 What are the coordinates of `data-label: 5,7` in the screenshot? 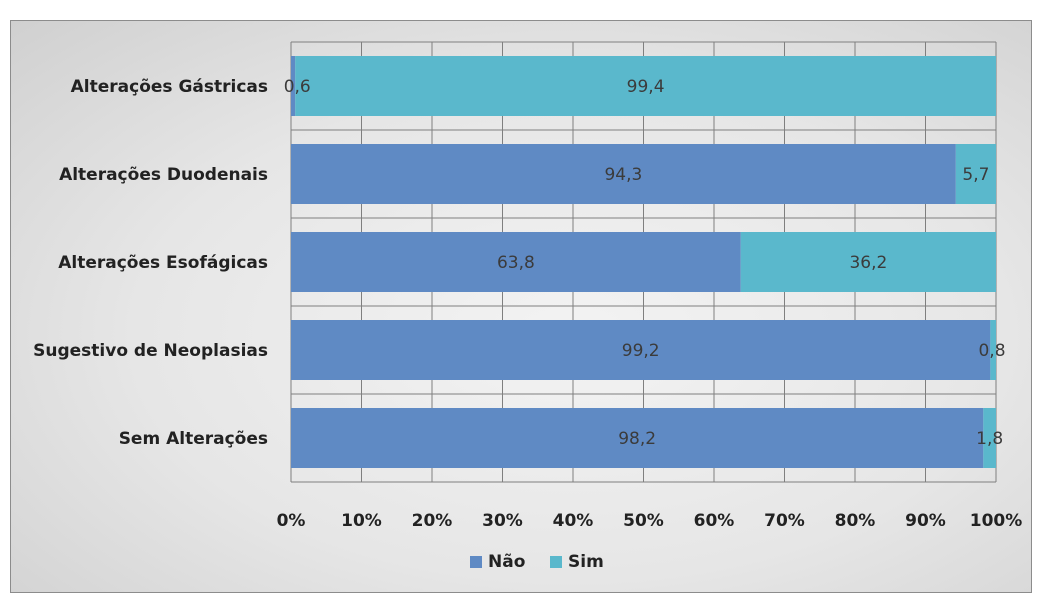 It's located at (975, 175).